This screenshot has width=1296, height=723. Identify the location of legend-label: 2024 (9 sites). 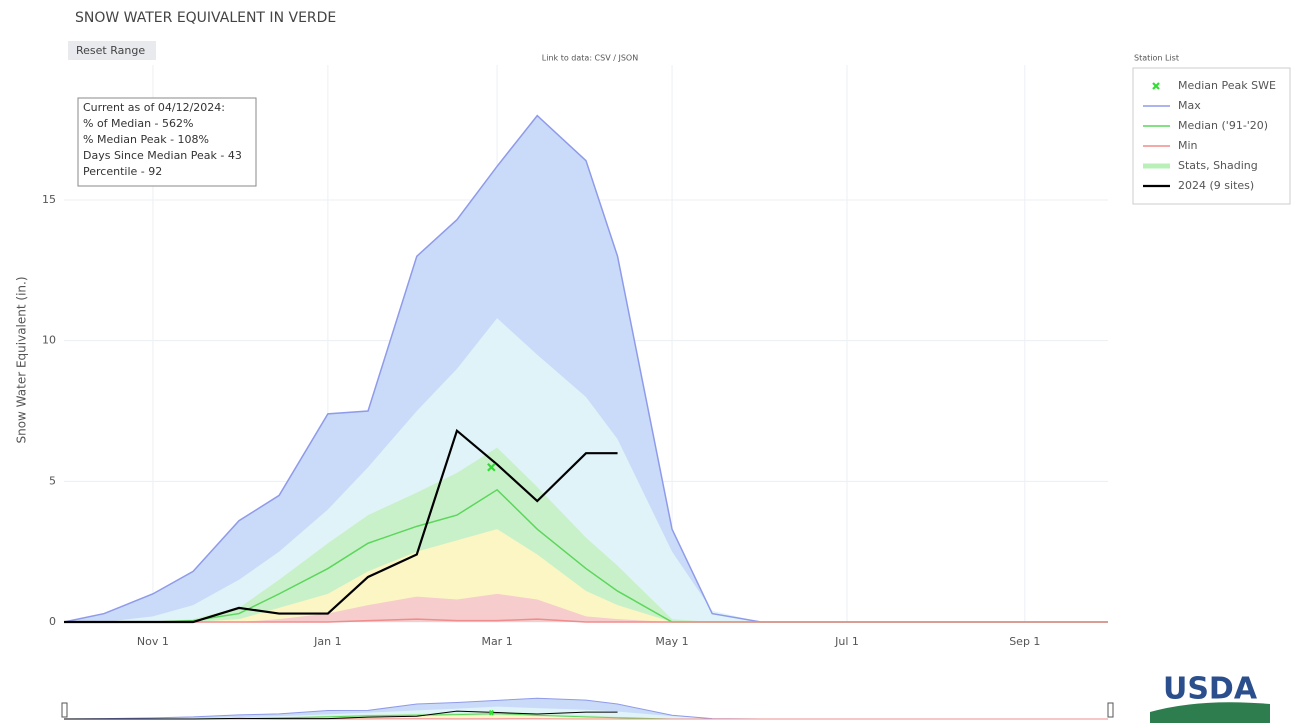
(1216, 185).